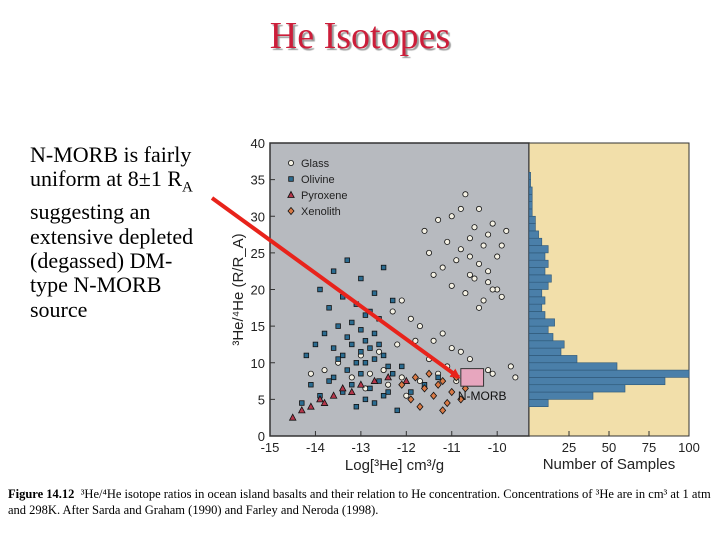 This screenshot has height=540, width=720. What do you see at coordinates (112, 236) in the screenshot?
I see `body-line: extensive depleted` at bounding box center [112, 236].